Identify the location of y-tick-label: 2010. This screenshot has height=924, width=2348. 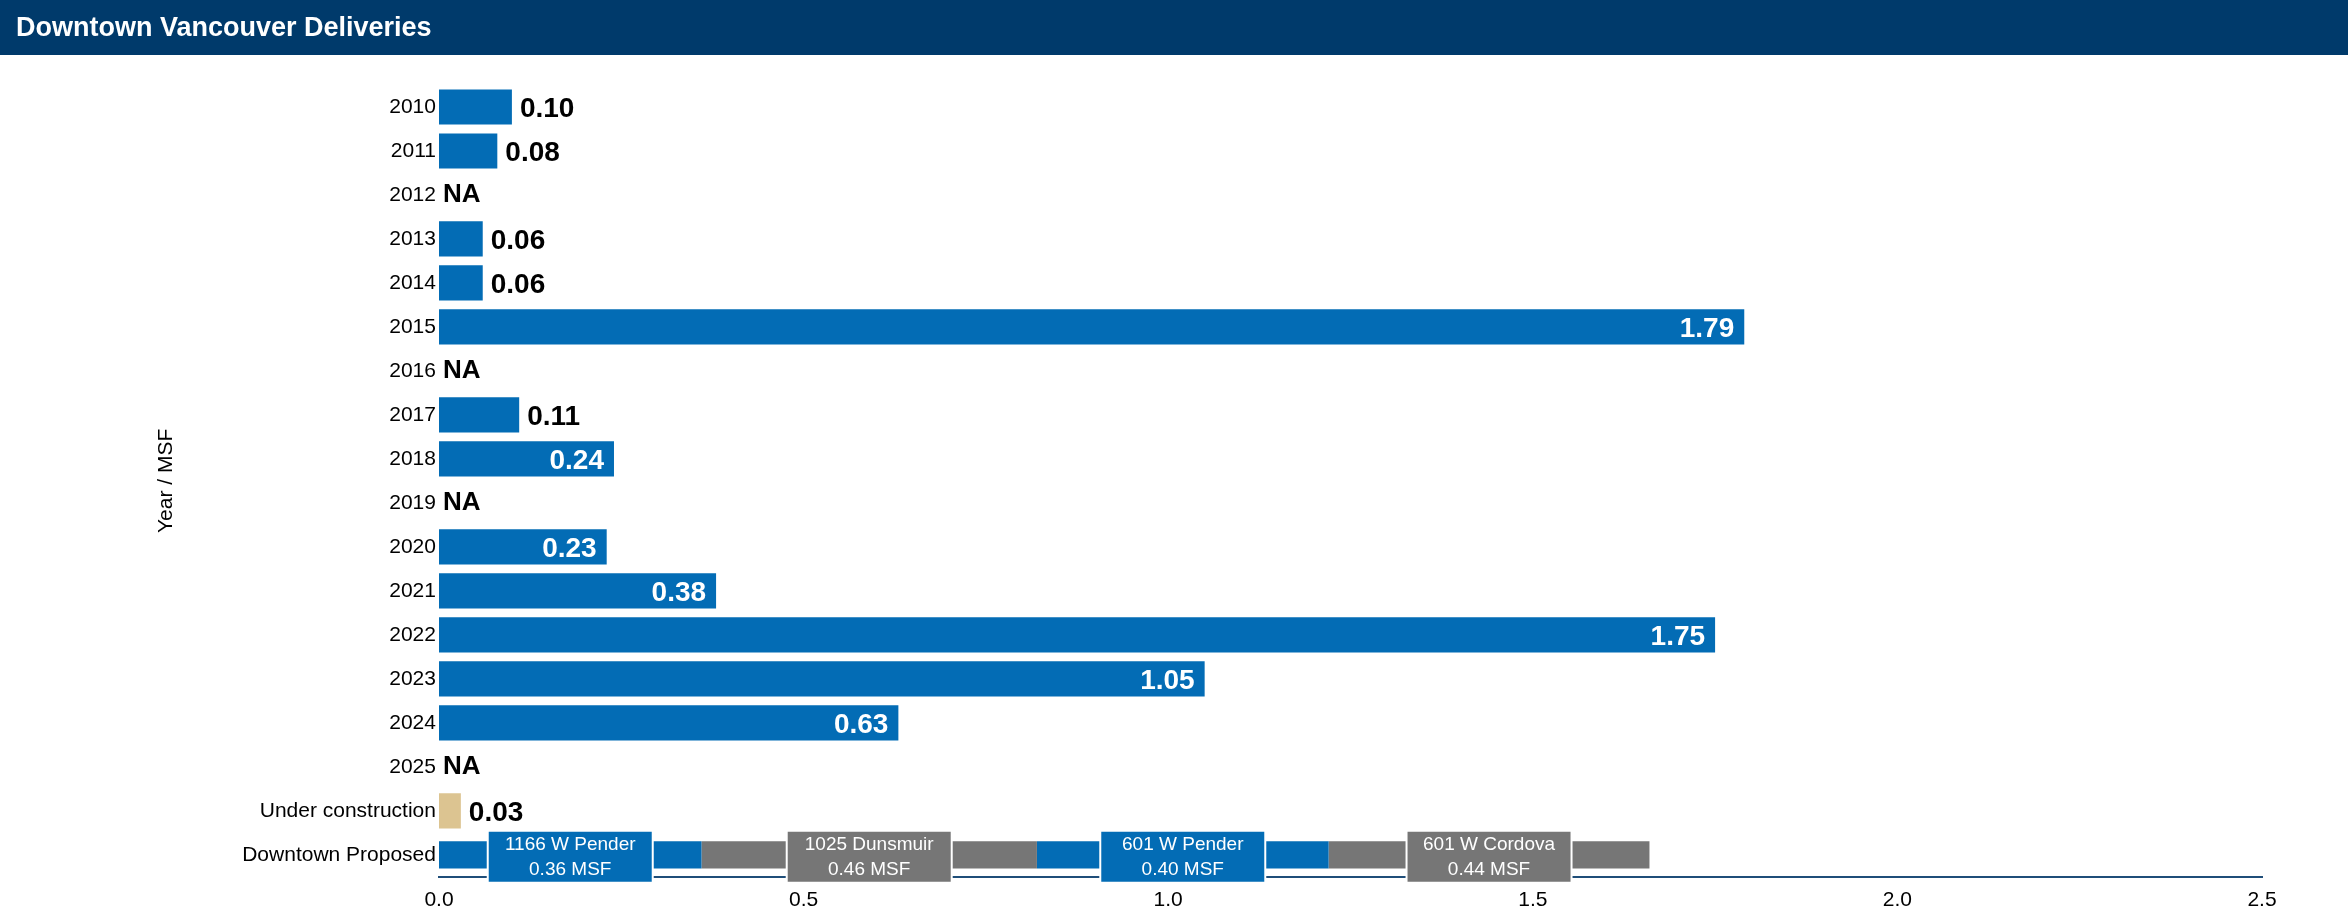
(412, 105).